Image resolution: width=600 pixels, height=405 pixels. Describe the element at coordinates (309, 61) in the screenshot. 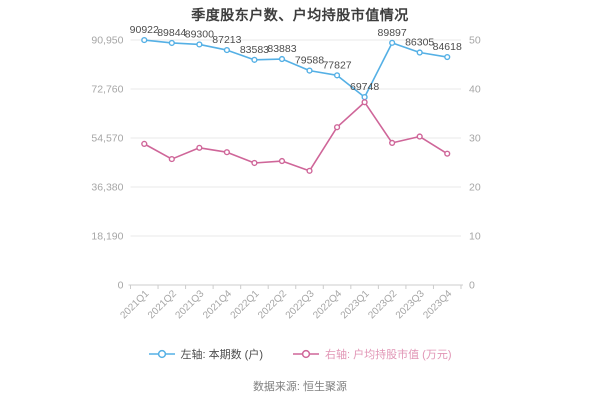

I see `data-point-label: 79588` at that location.